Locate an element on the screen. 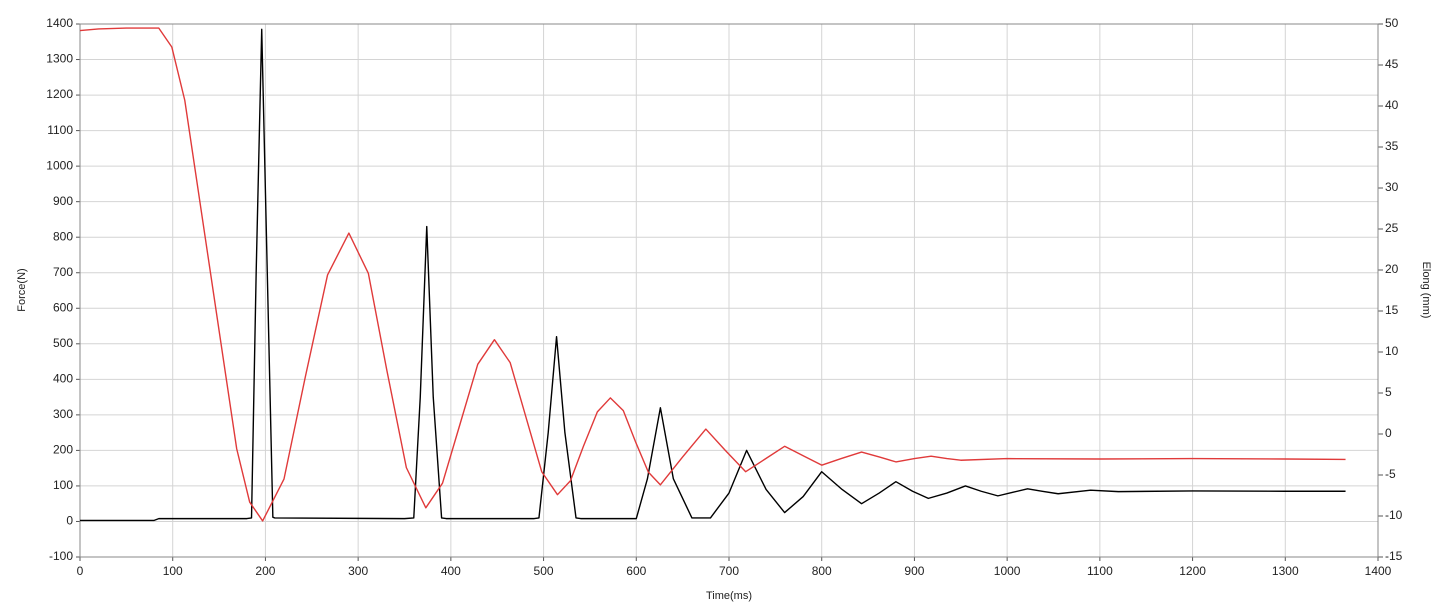 The image size is (1445, 608). x-tick-label: 700 is located at coordinates (729, 571).